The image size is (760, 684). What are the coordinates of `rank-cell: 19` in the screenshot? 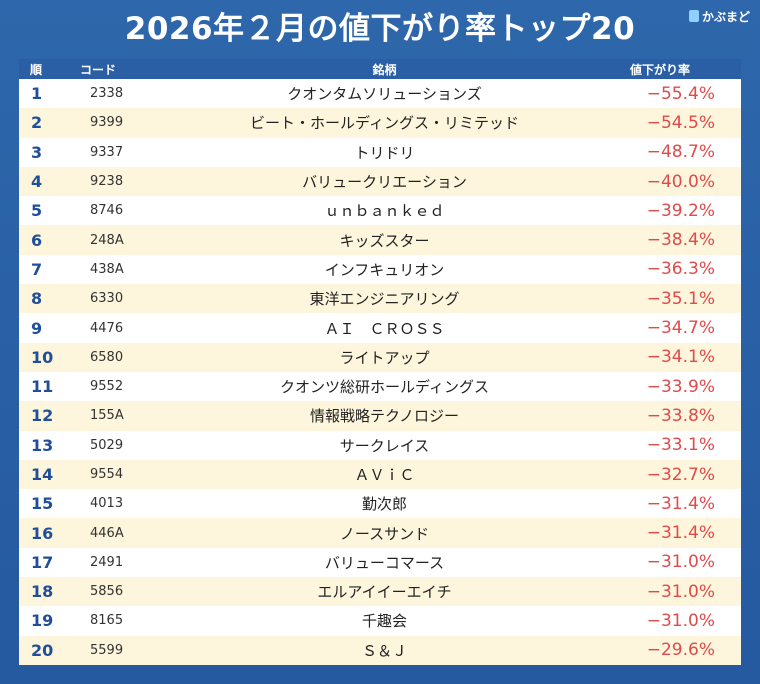 It's located at (42, 621).